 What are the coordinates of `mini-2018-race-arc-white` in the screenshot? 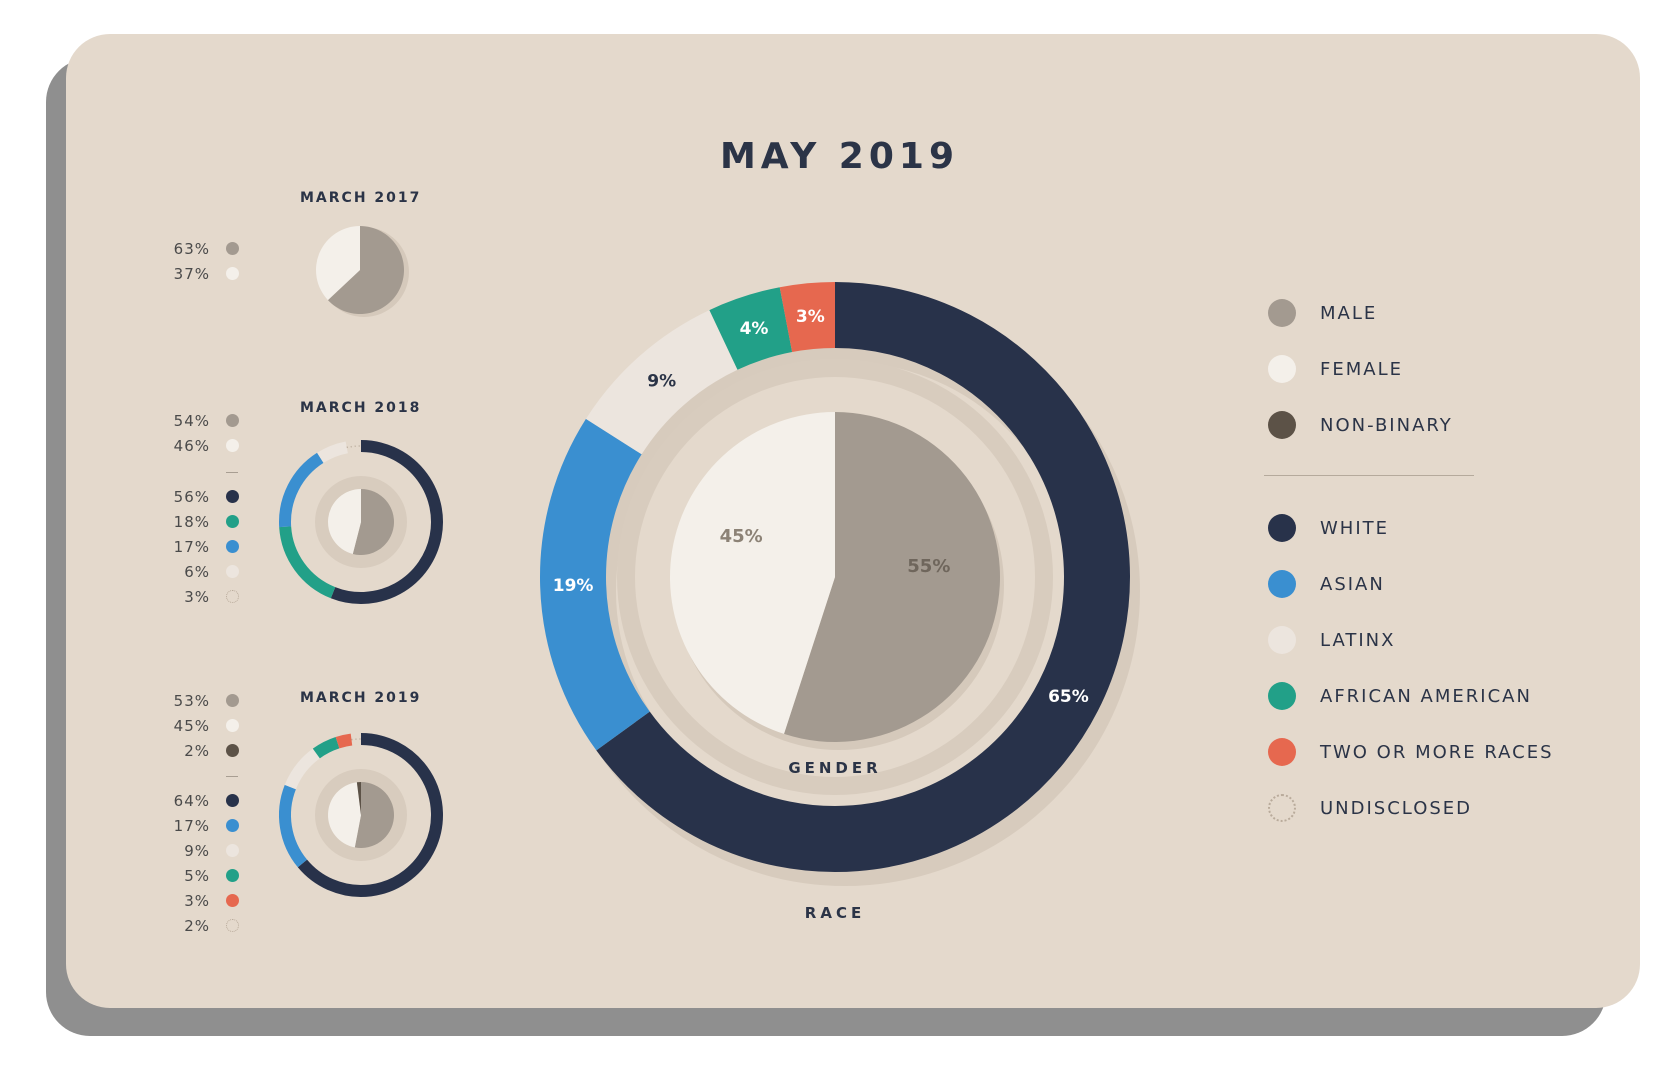 It's located at (386, 522).